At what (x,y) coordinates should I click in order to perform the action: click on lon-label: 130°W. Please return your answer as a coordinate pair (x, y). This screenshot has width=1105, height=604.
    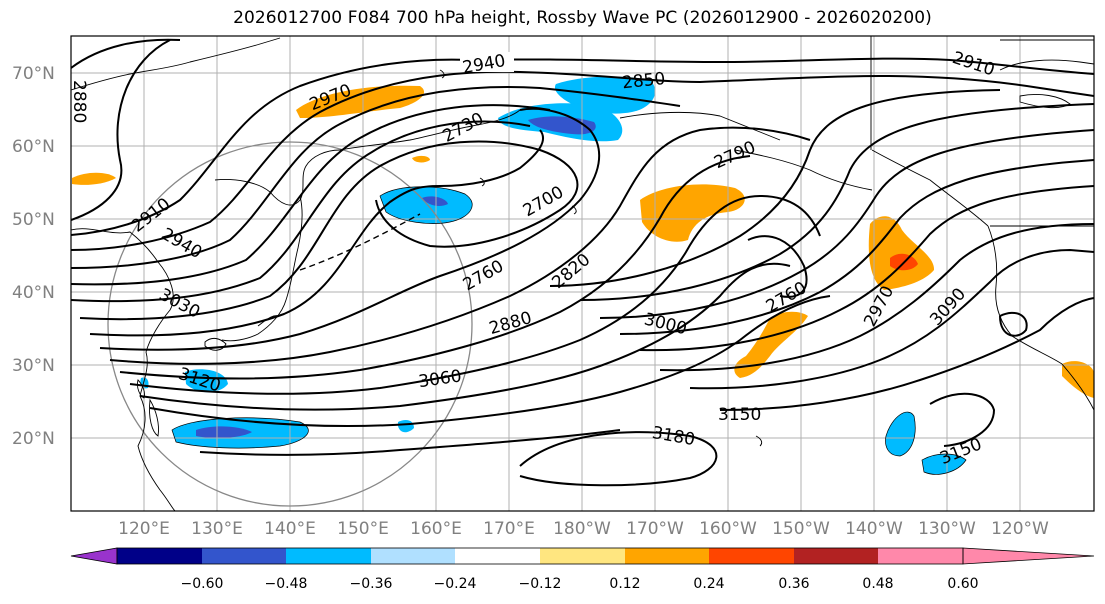
    Looking at the image, I should click on (947, 529).